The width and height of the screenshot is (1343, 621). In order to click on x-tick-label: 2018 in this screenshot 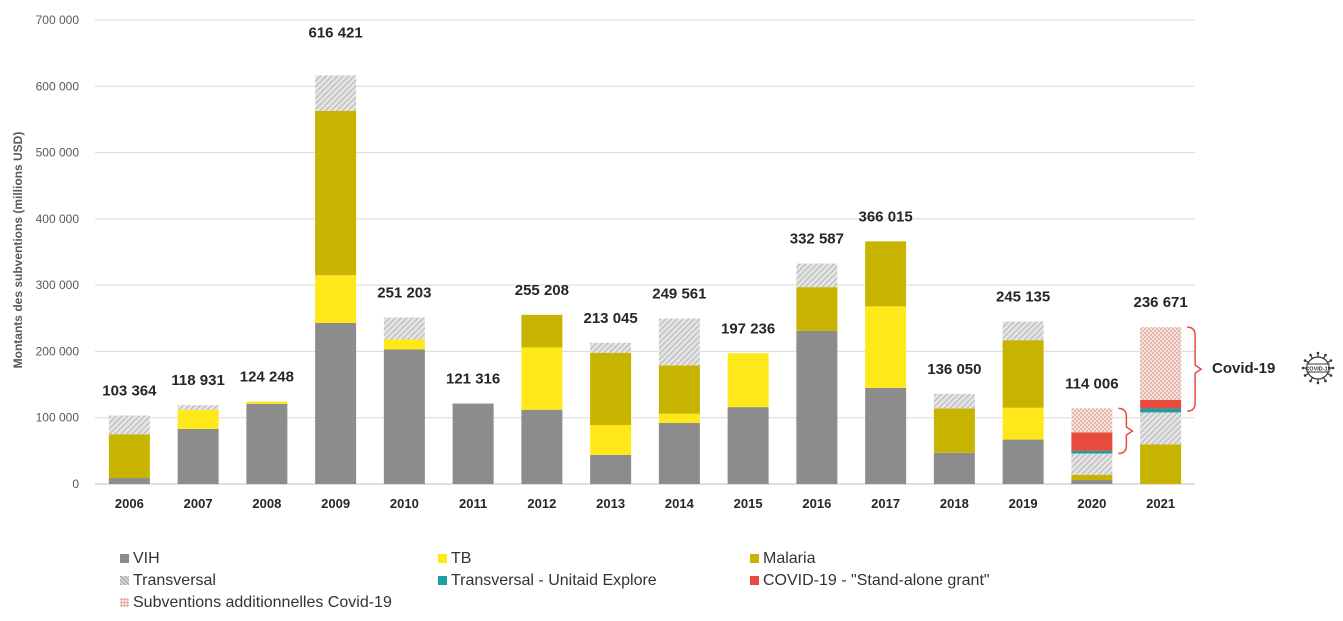, I will do `click(954, 503)`.